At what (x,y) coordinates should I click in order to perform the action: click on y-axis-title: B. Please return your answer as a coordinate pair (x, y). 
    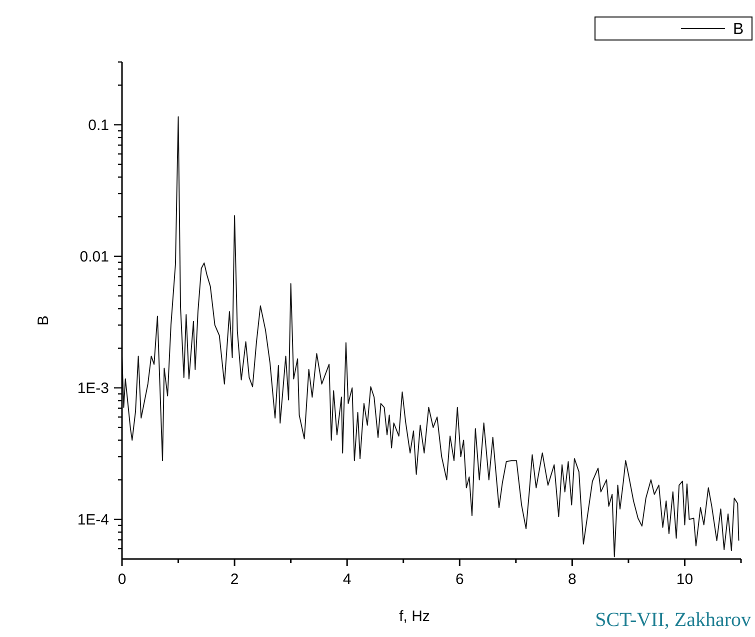
    Looking at the image, I should click on (43, 320).